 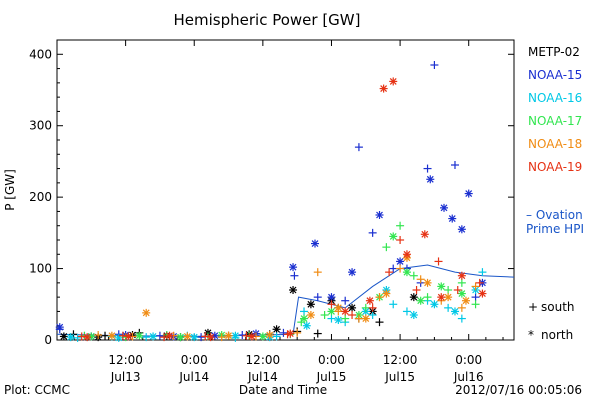 What do you see at coordinates (557, 335) in the screenshot?
I see `marker-label: north` at bounding box center [557, 335].